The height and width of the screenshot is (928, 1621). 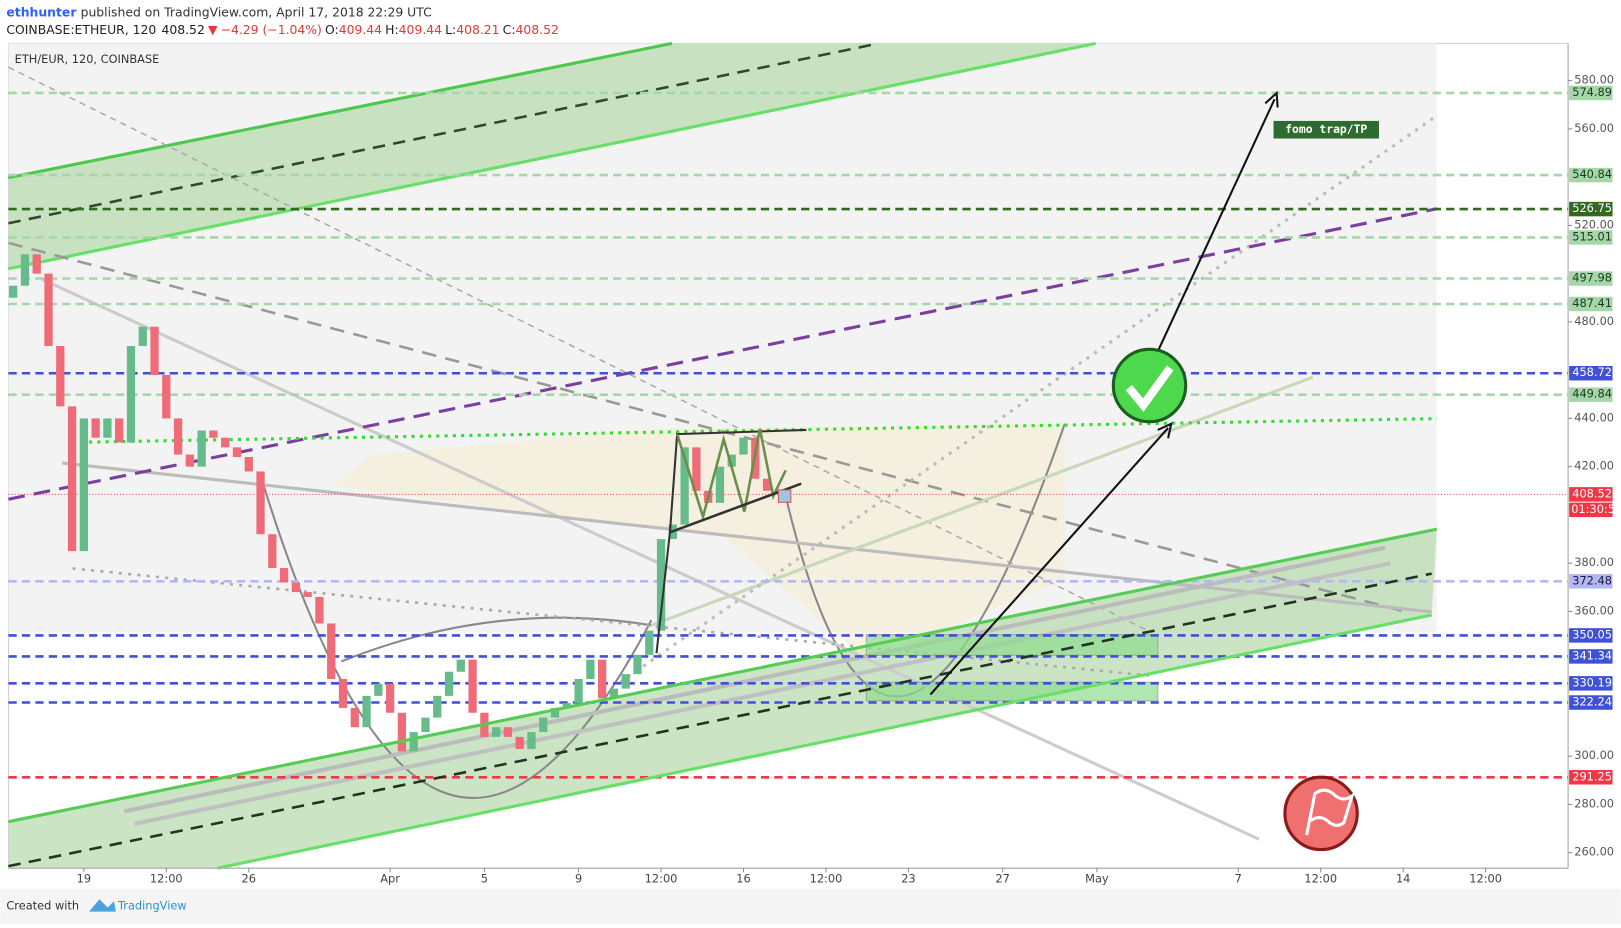 What do you see at coordinates (450, 28) in the screenshot?
I see `l-label: L:` at bounding box center [450, 28].